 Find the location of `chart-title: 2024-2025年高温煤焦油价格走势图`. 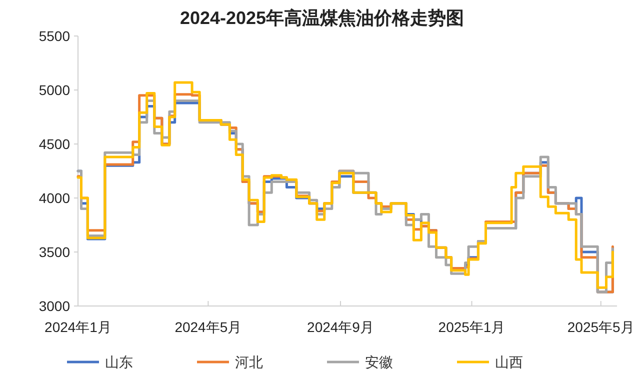

chart-title: 2024-2025年高温煤焦油价格走势图 is located at coordinates (322, 18).